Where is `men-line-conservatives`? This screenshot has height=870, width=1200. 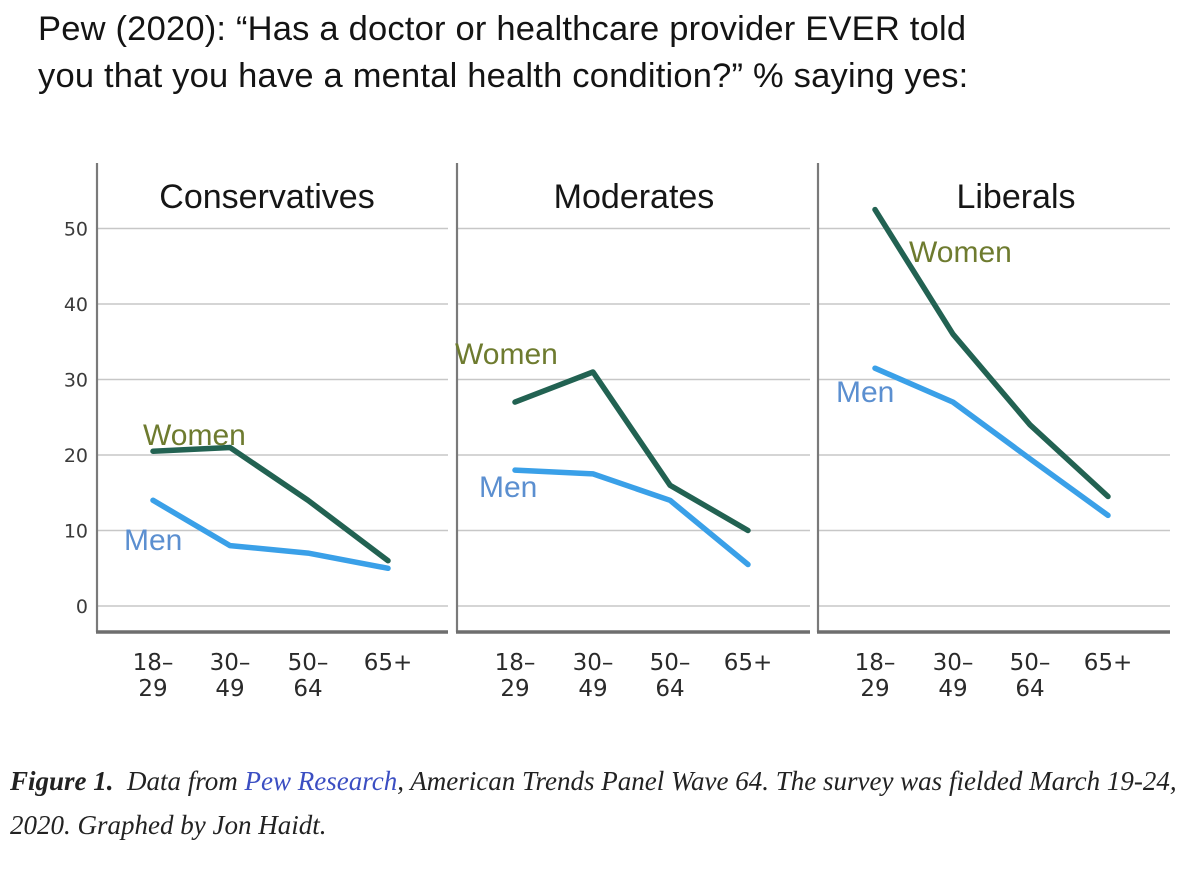
men-line-conservatives is located at coordinates (270, 534).